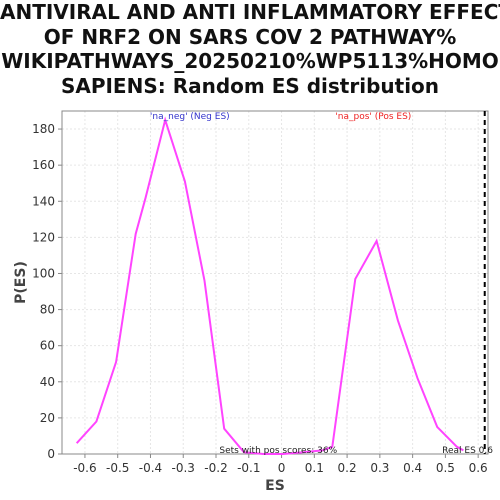 This screenshot has width=500, height=500. I want to click on y-tick-label: 40, so click(47, 382).